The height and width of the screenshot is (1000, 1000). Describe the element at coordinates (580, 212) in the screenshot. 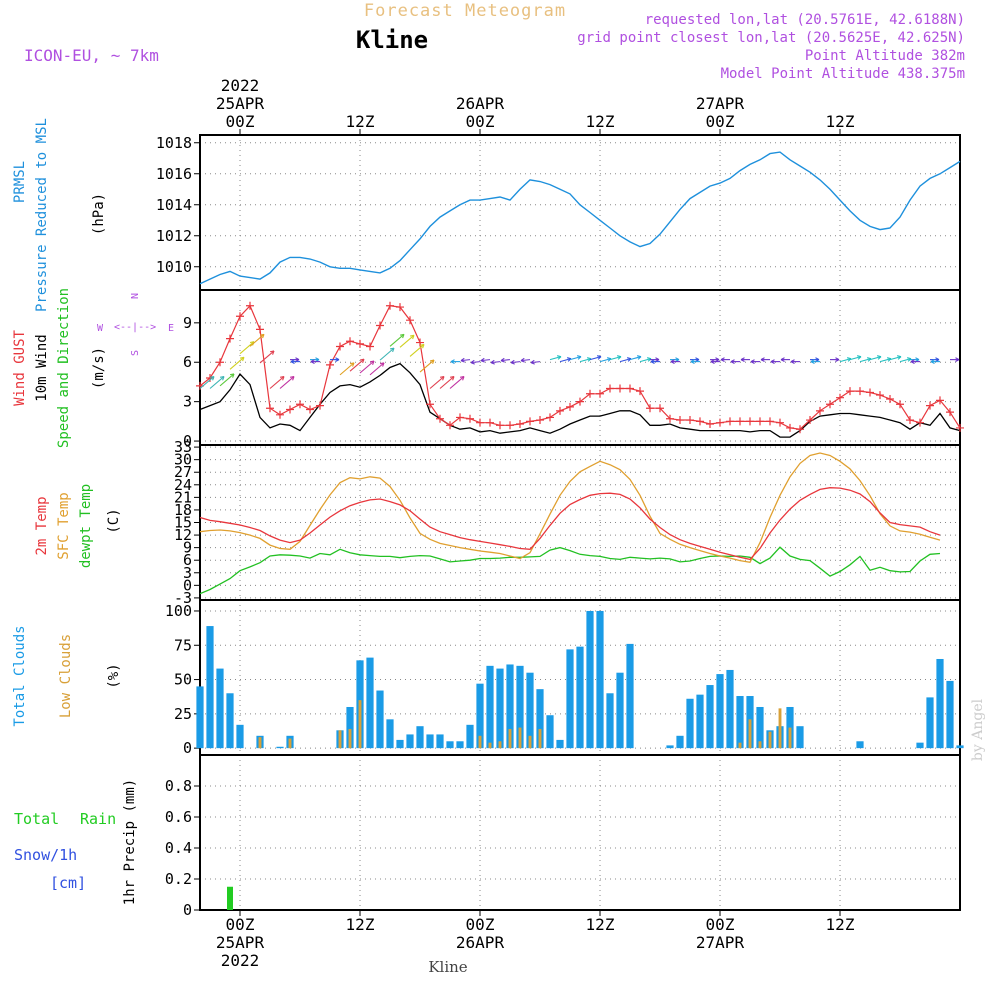

I see `pressure-grid` at that location.